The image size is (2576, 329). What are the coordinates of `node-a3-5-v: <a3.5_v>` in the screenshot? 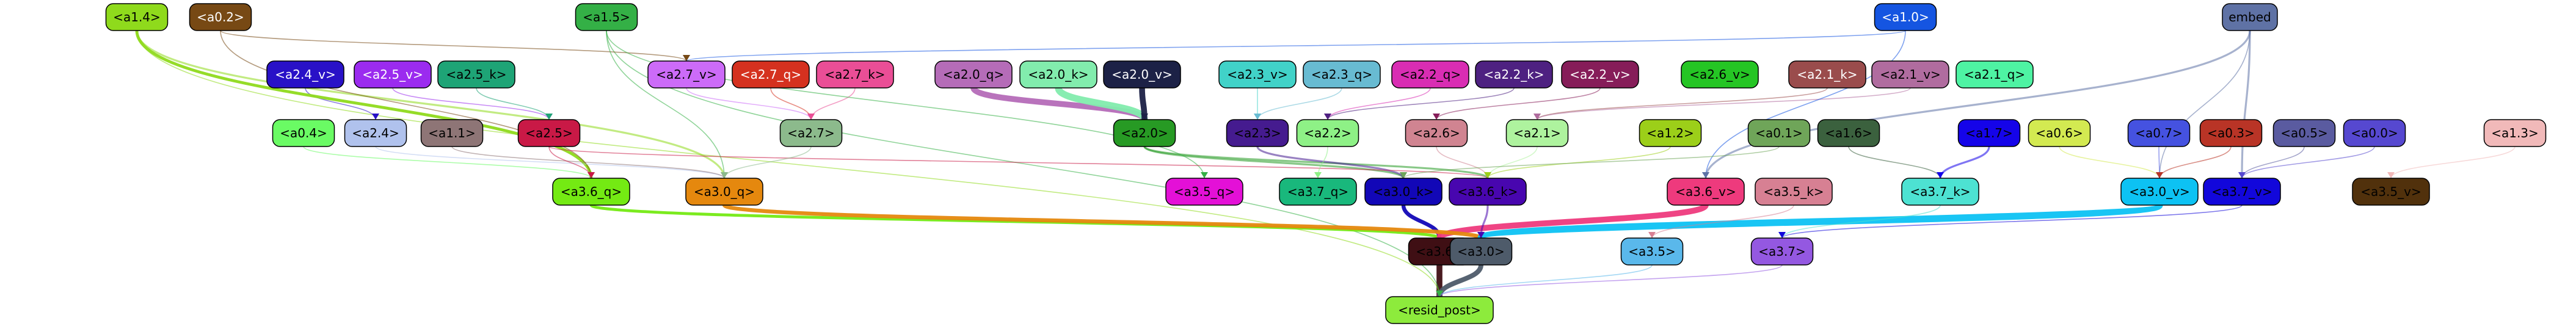 It's located at (2391, 192).